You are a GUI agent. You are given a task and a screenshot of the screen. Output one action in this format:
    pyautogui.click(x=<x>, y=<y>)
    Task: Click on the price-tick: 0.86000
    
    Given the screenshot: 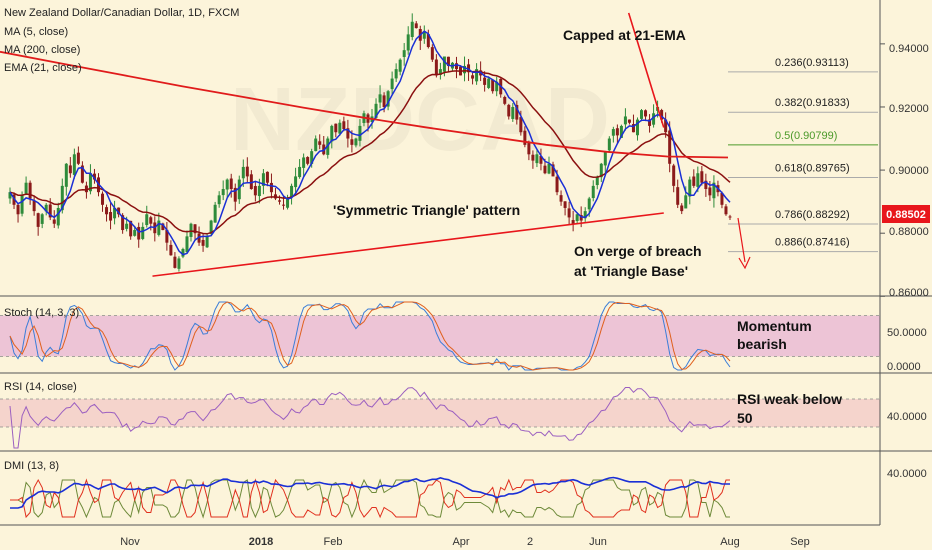 What is the action you would take?
    pyautogui.click(x=909, y=293)
    